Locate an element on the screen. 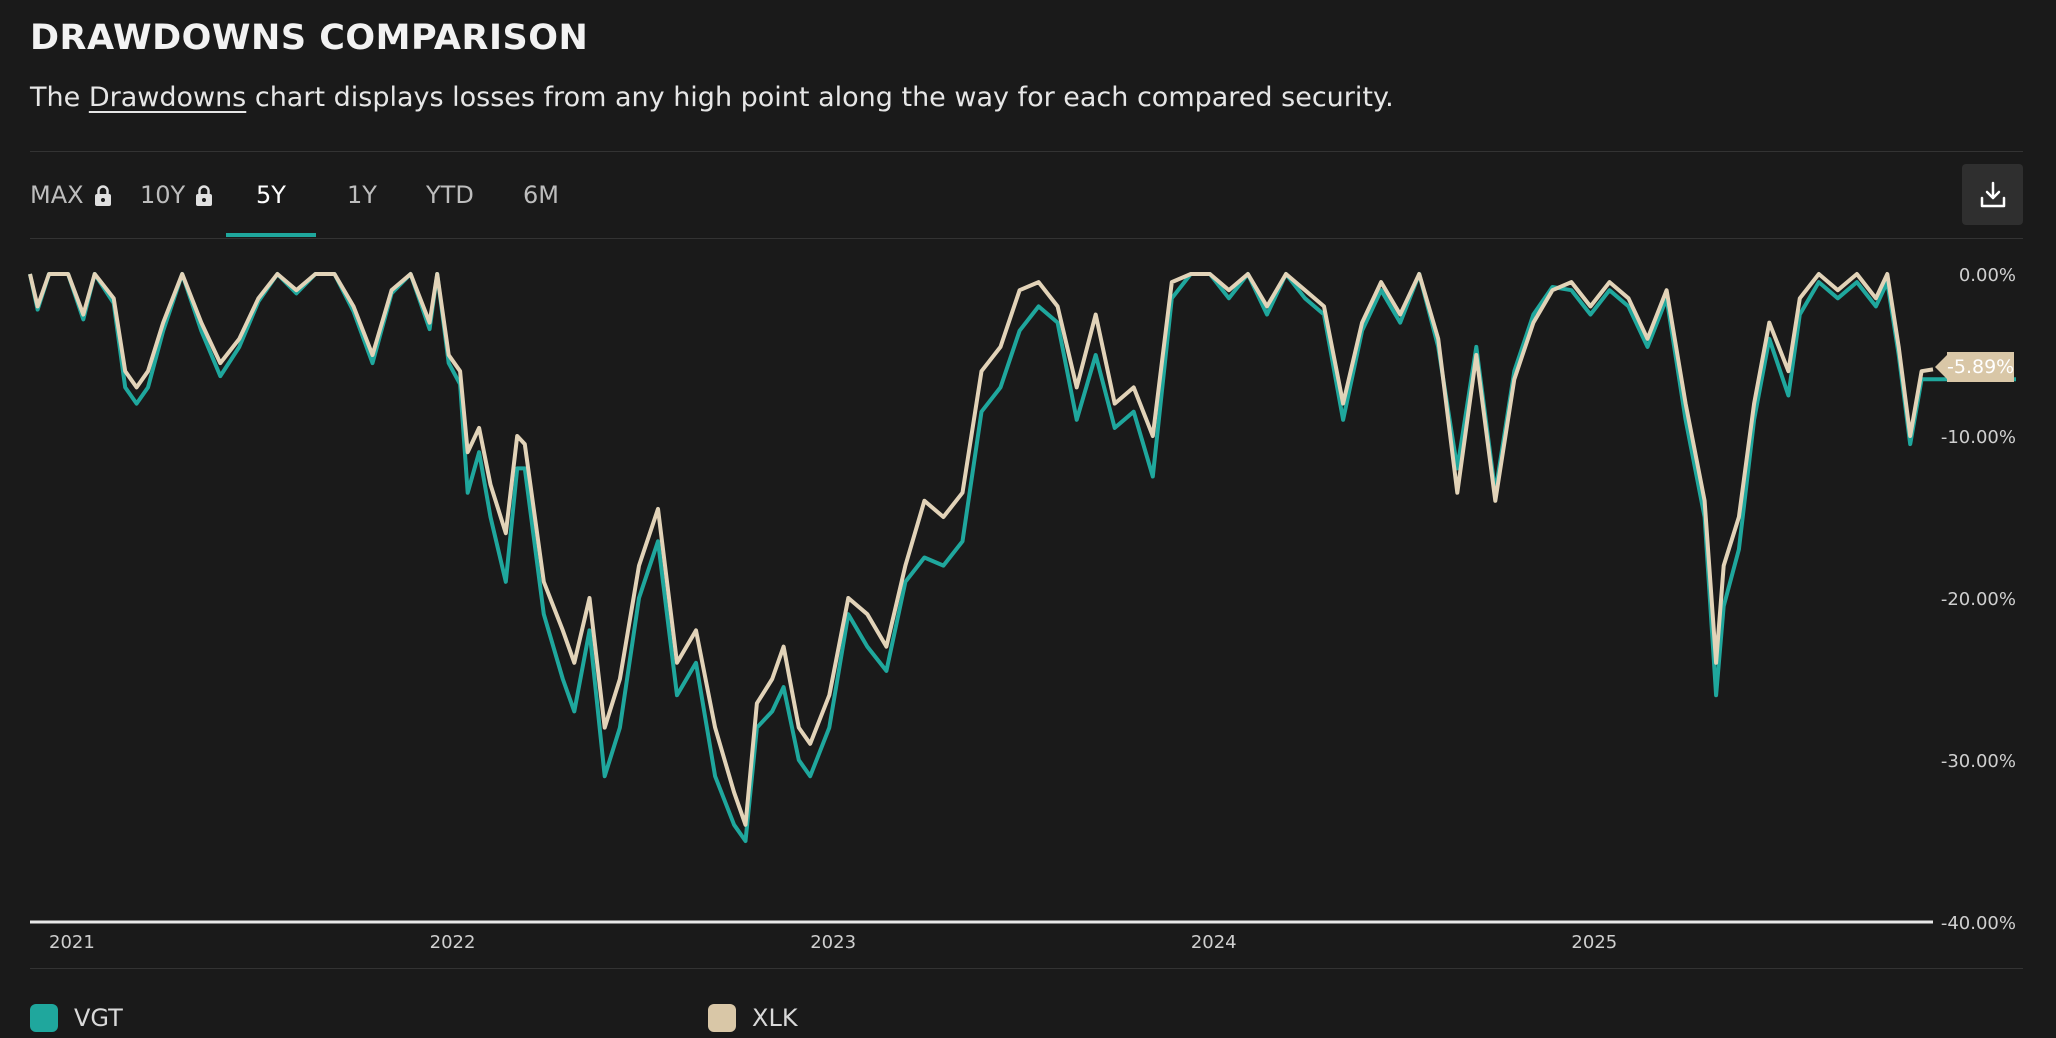 Image resolution: width=2056 pixels, height=1038 pixels. current-value-badge: -5.89% is located at coordinates (1974, 367).